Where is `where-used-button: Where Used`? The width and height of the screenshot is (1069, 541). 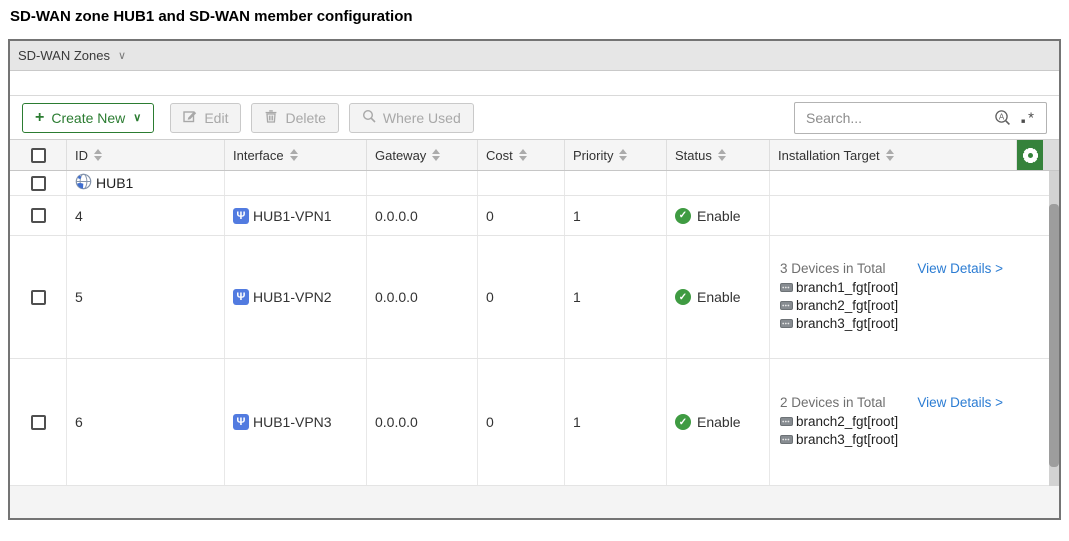
where-used-button: Where Used is located at coordinates (411, 117).